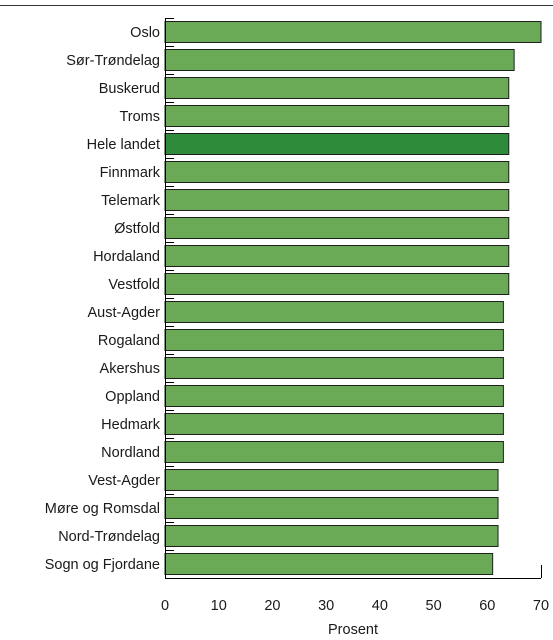  What do you see at coordinates (145, 33) in the screenshot?
I see `category-label: Oslo` at bounding box center [145, 33].